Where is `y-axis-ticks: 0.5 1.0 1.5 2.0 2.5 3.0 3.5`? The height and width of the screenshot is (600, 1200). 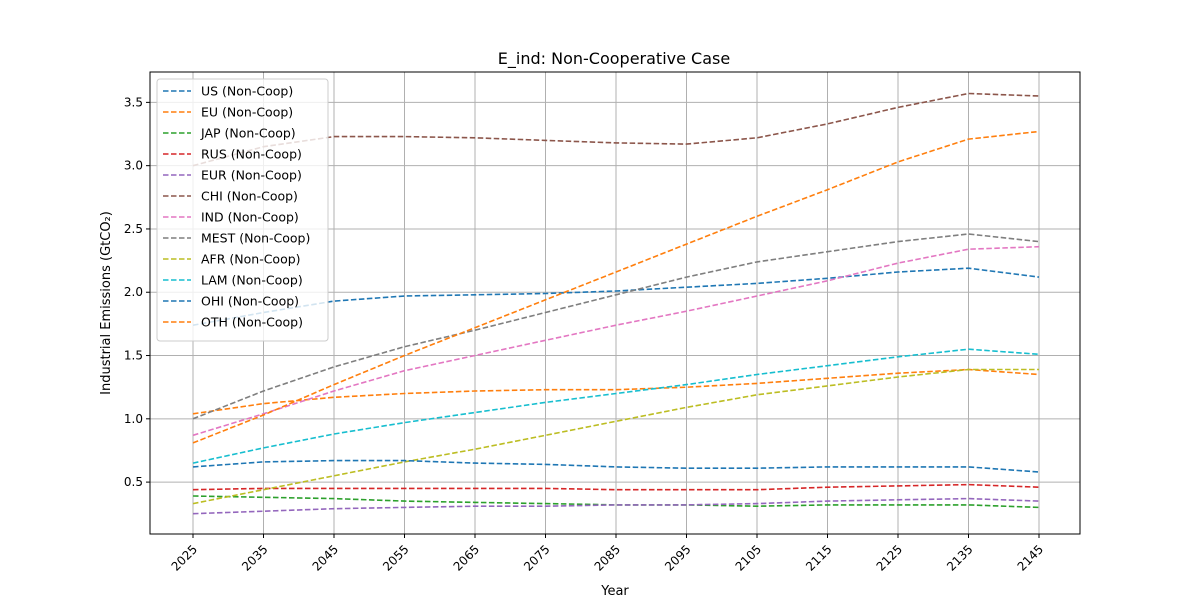 y-axis-ticks: 0.5 1.0 1.5 2.0 2.5 3.0 3.5 is located at coordinates (137, 292).